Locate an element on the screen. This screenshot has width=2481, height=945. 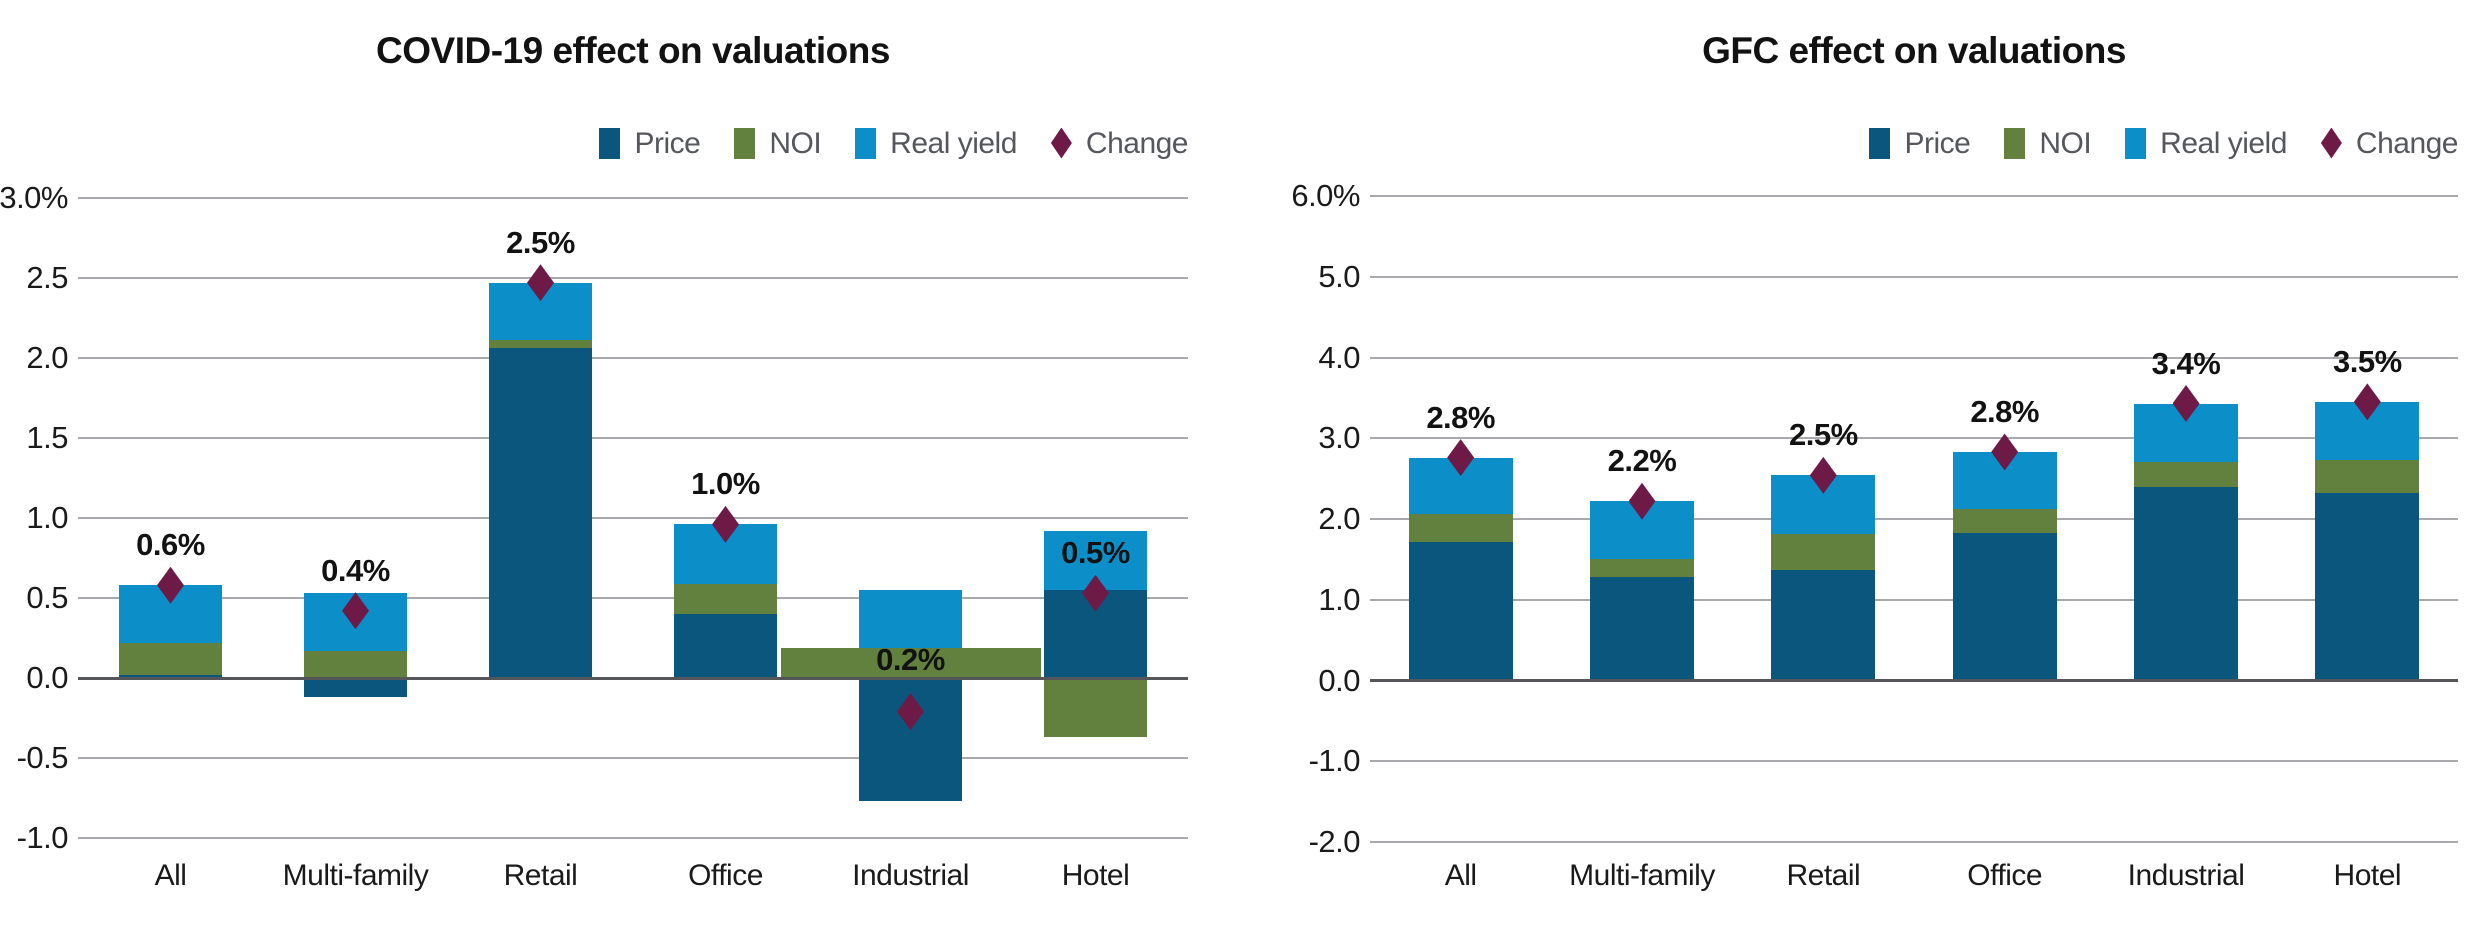
noi-swatch-icon is located at coordinates (2015, 143).